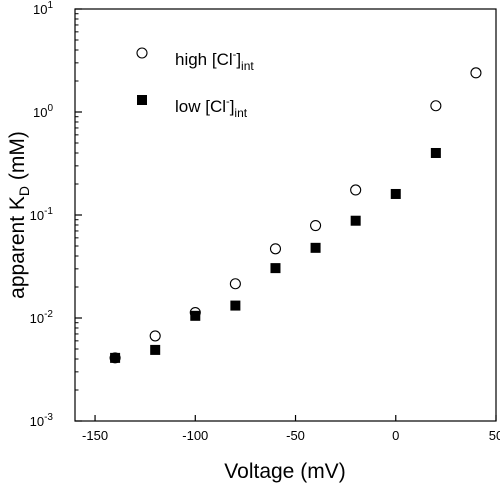 The height and width of the screenshot is (490, 500). What do you see at coordinates (295, 435) in the screenshot?
I see `x-tick-label: -50` at bounding box center [295, 435].